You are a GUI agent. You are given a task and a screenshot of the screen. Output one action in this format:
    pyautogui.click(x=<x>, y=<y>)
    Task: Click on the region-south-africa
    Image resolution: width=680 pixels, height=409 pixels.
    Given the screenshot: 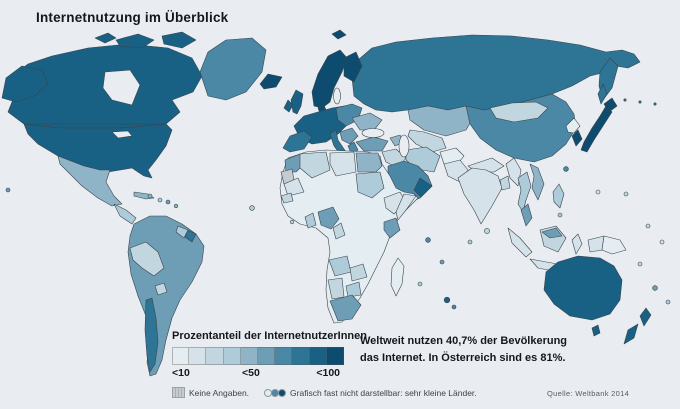 What is the action you would take?
    pyautogui.click(x=345, y=308)
    